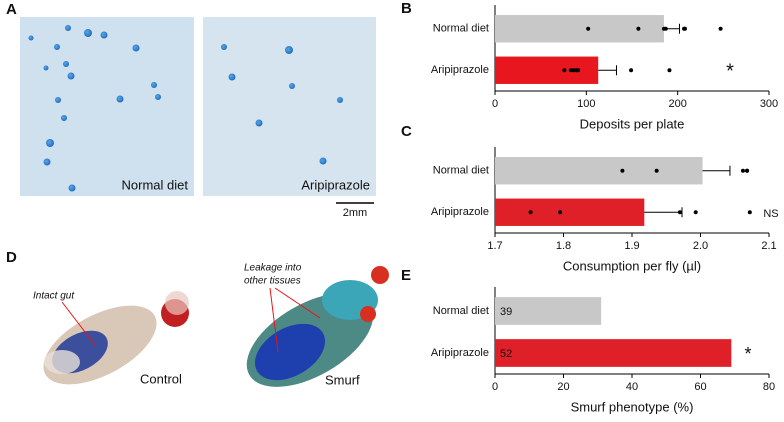  Describe the element at coordinates (769, 387) in the screenshot. I see `x-tick-label: 80` at that location.